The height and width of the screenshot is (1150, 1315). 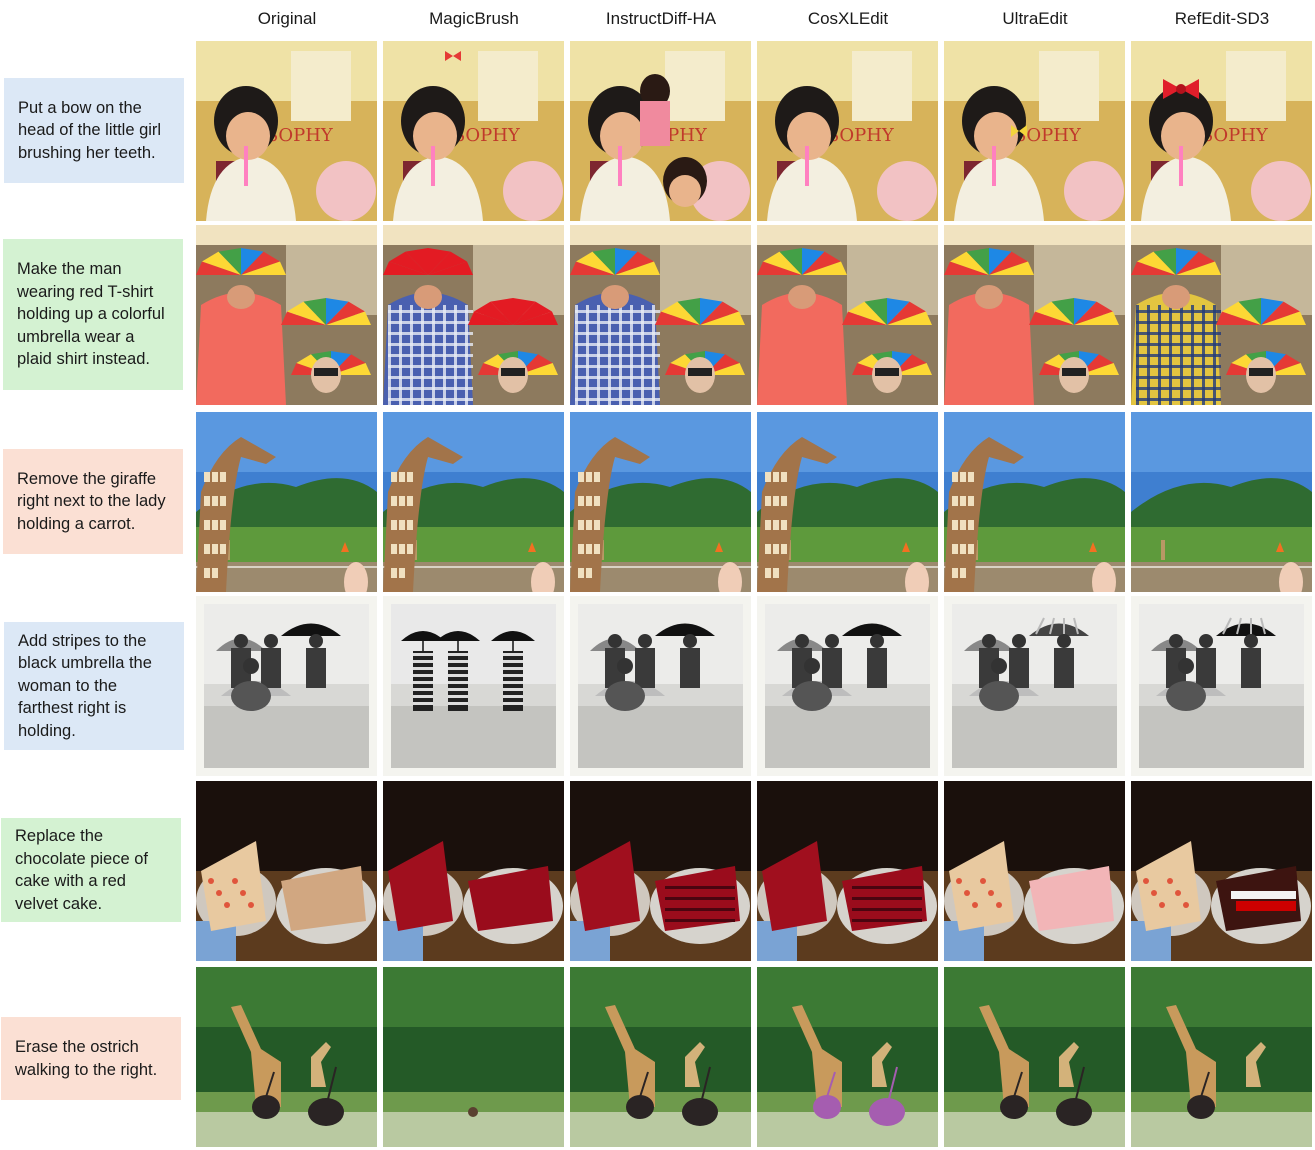 What do you see at coordinates (1034, 502) in the screenshot?
I see `image-giraffe-ultraedit` at bounding box center [1034, 502].